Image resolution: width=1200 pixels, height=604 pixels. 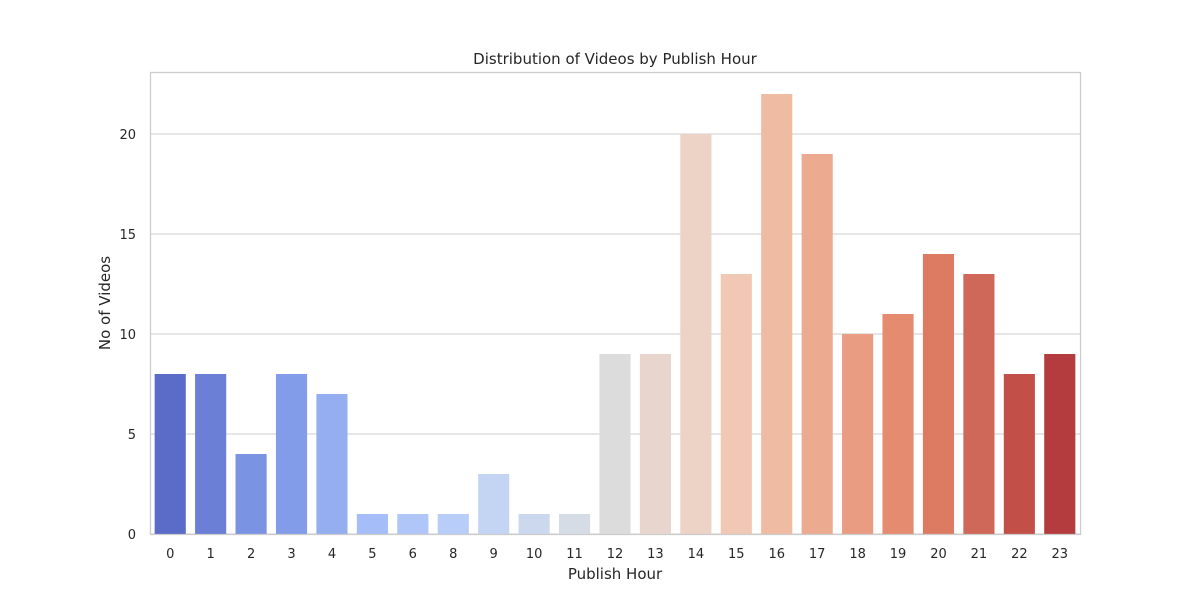 What do you see at coordinates (105, 303) in the screenshot?
I see `y-axis-label: No of Videos` at bounding box center [105, 303].